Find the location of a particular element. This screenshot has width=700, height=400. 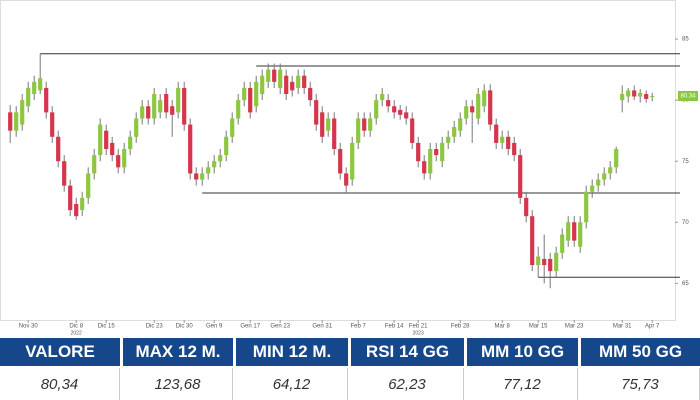

x-tick-label: Feb 28 is located at coordinates (460, 327).